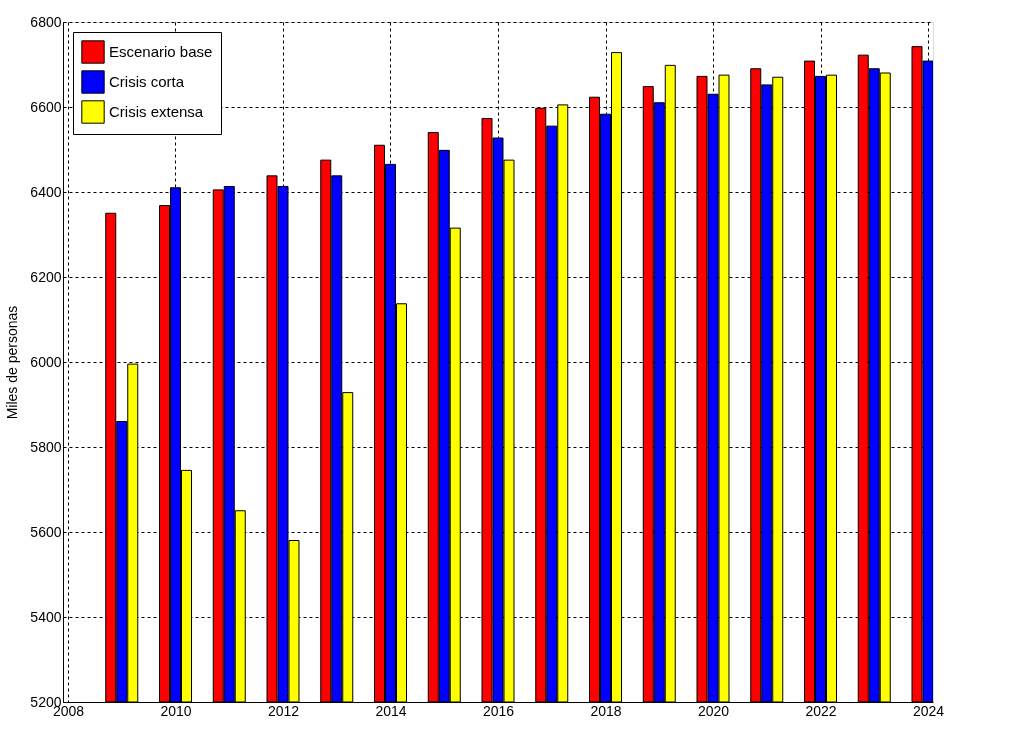 The width and height of the screenshot is (1018, 742). Describe the element at coordinates (161, 51) in the screenshot. I see `legend-label: Escenario base` at that location.